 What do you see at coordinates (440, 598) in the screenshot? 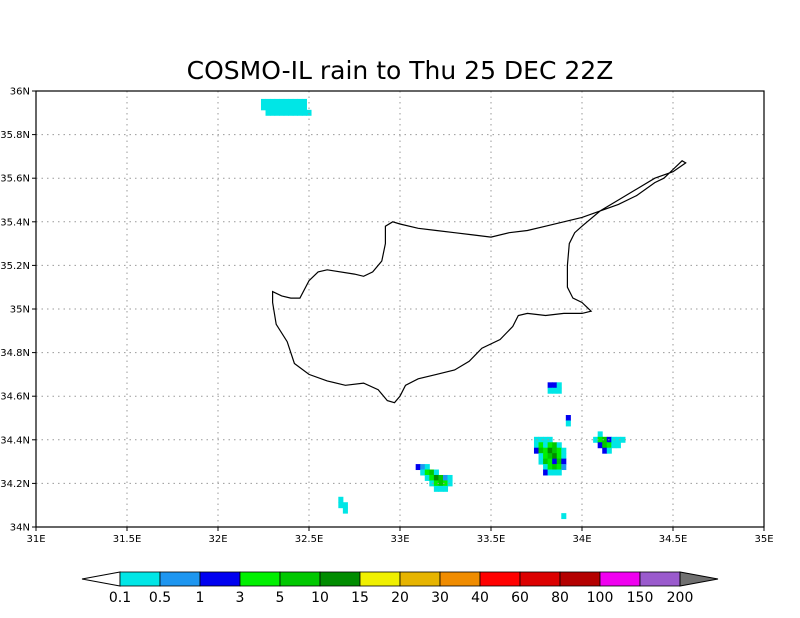
I see `colorbar-level-label: 30` at bounding box center [440, 598].